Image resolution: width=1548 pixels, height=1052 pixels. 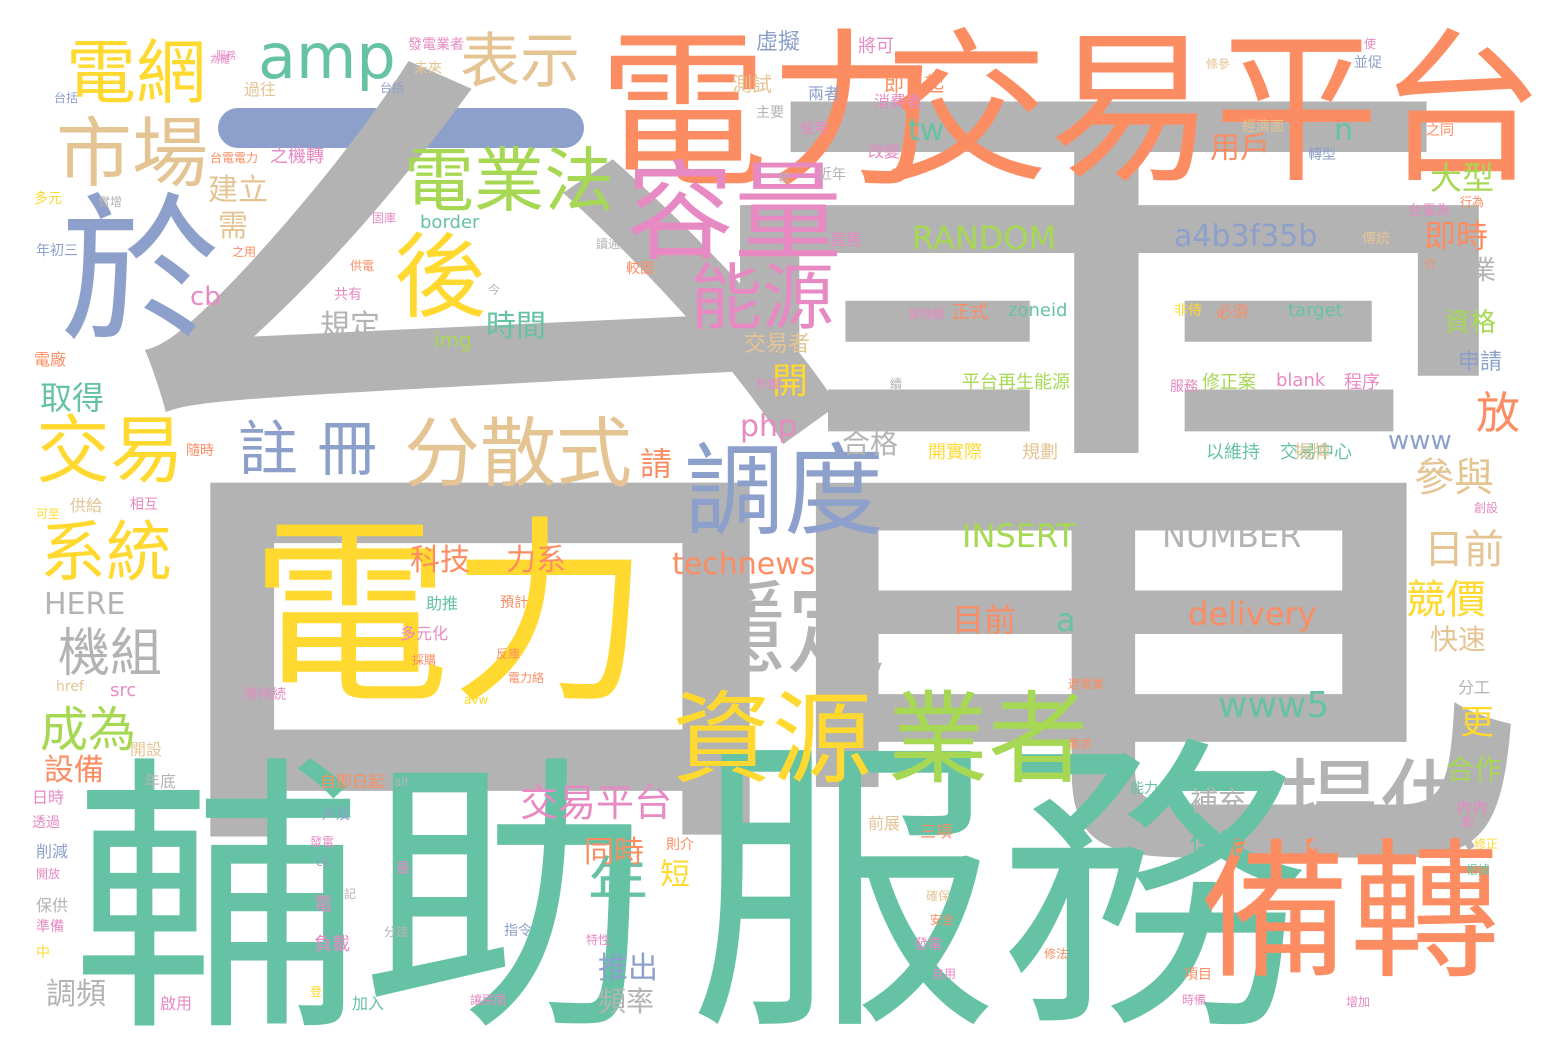 What do you see at coordinates (238, 190) in the screenshot?
I see `word: 建立` at bounding box center [238, 190].